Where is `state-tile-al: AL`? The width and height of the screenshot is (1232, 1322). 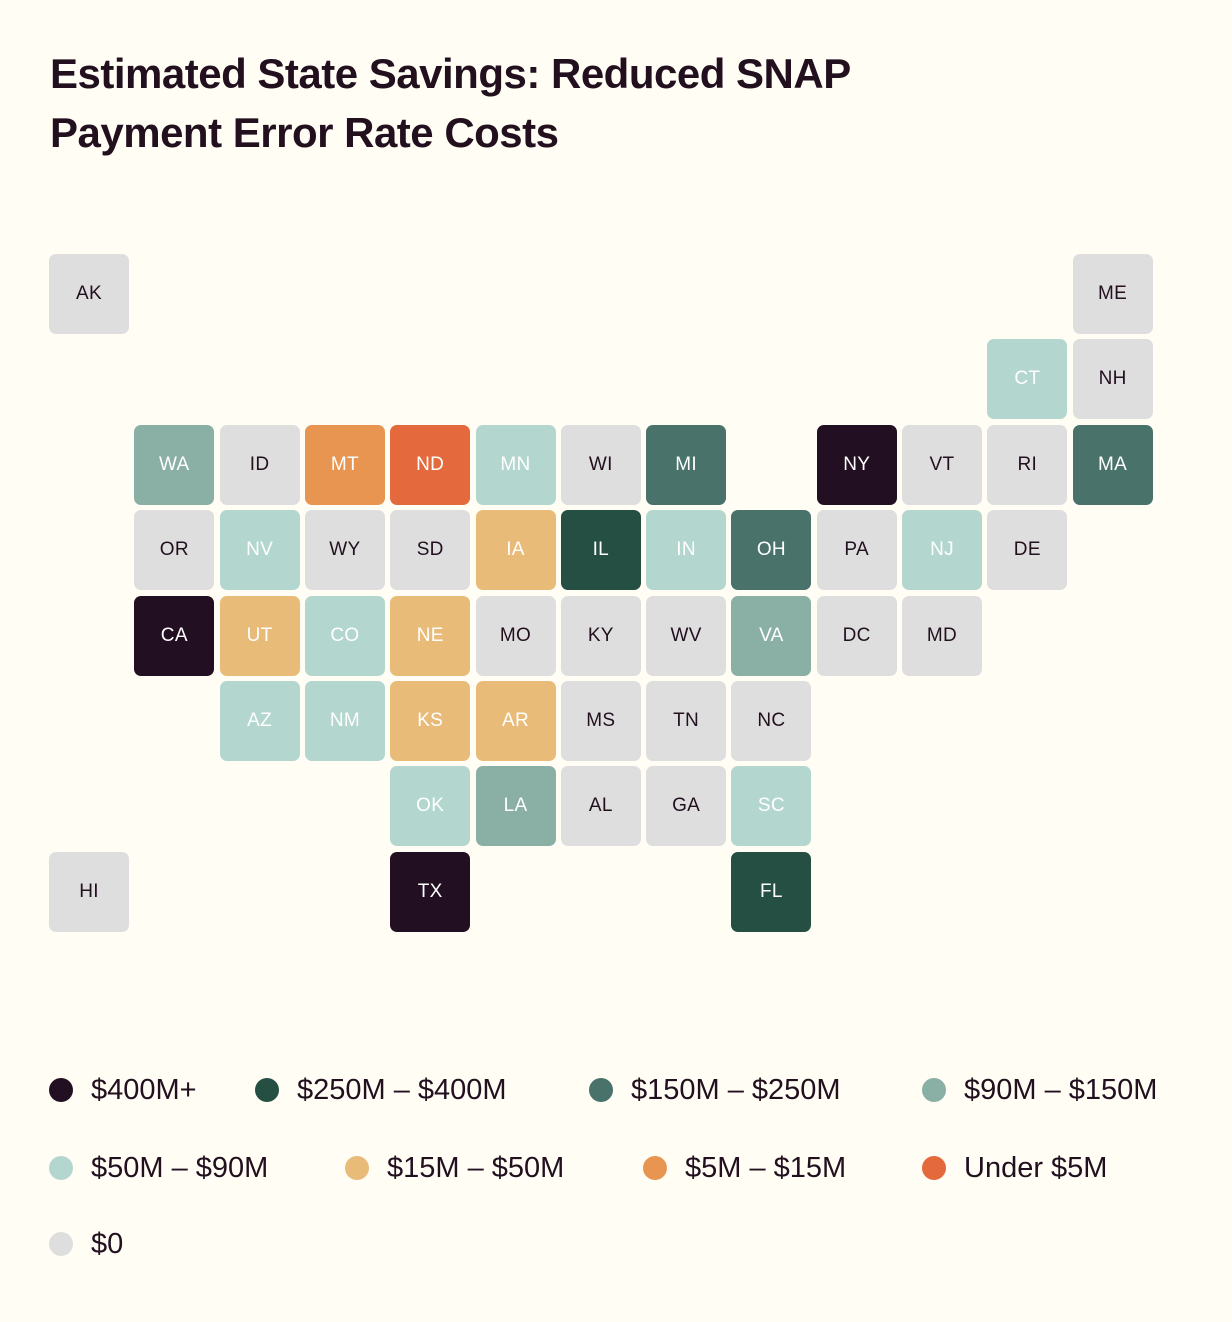
state-tile-al: AL is located at coordinates (600, 806).